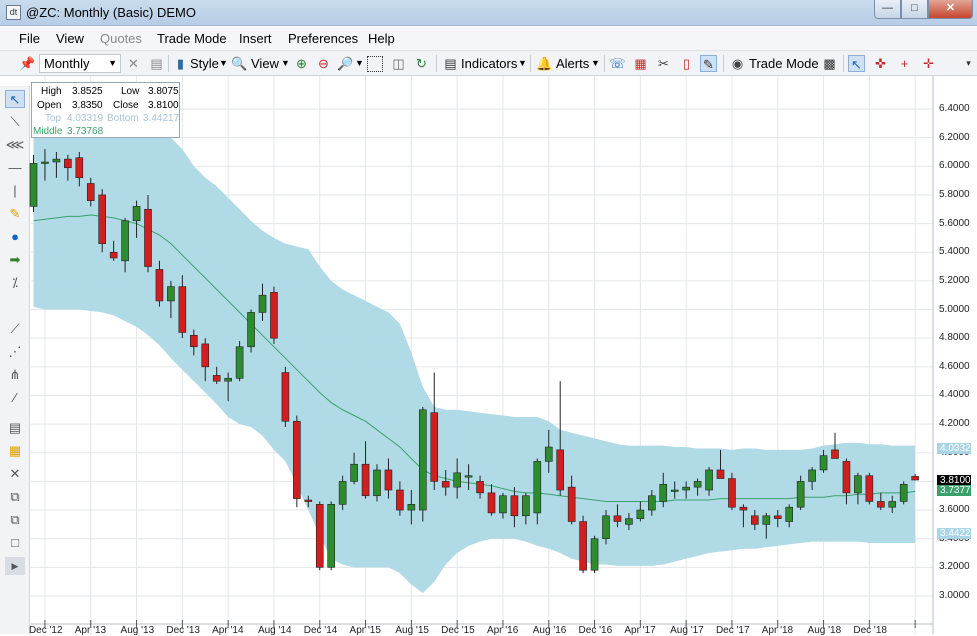 The width and height of the screenshot is (977, 636). I want to click on price-axis-label: 3.0000, so click(954, 595).